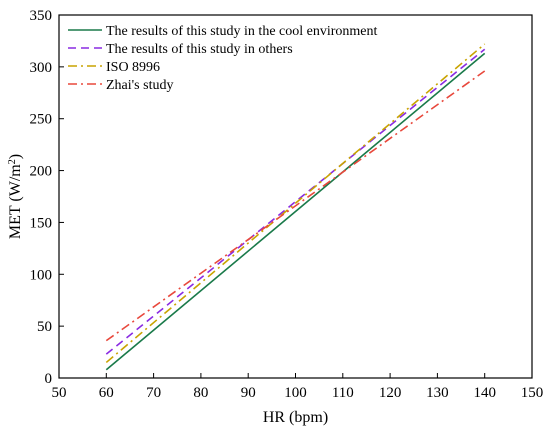 Image resolution: width=550 pixels, height=435 pixels. I want to click on x-tick-label: 60, so click(106, 393).